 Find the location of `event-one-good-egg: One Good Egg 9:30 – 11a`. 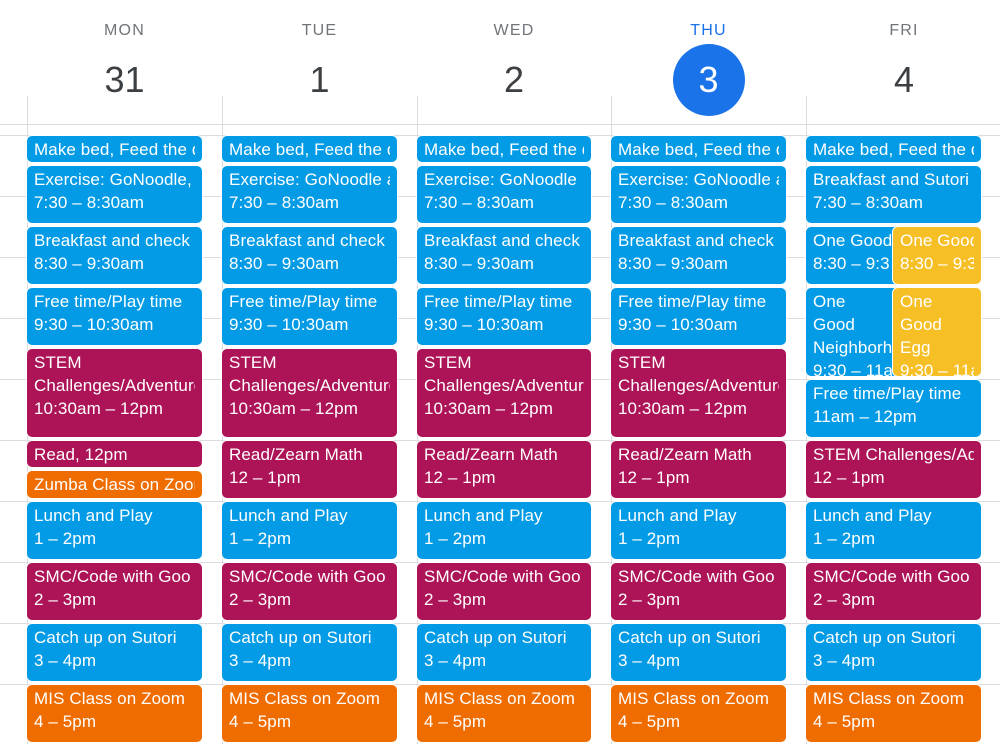

event-one-good-egg: One Good Egg 9:30 – 11a is located at coordinates (937, 332).